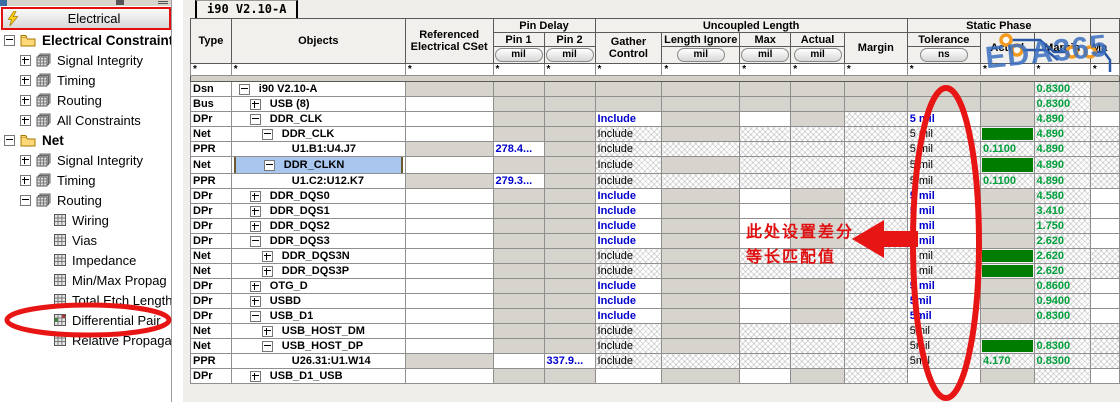  Describe the element at coordinates (318, 271) in the screenshot. I see `object-cell: DDR_DQS3P` at that location.